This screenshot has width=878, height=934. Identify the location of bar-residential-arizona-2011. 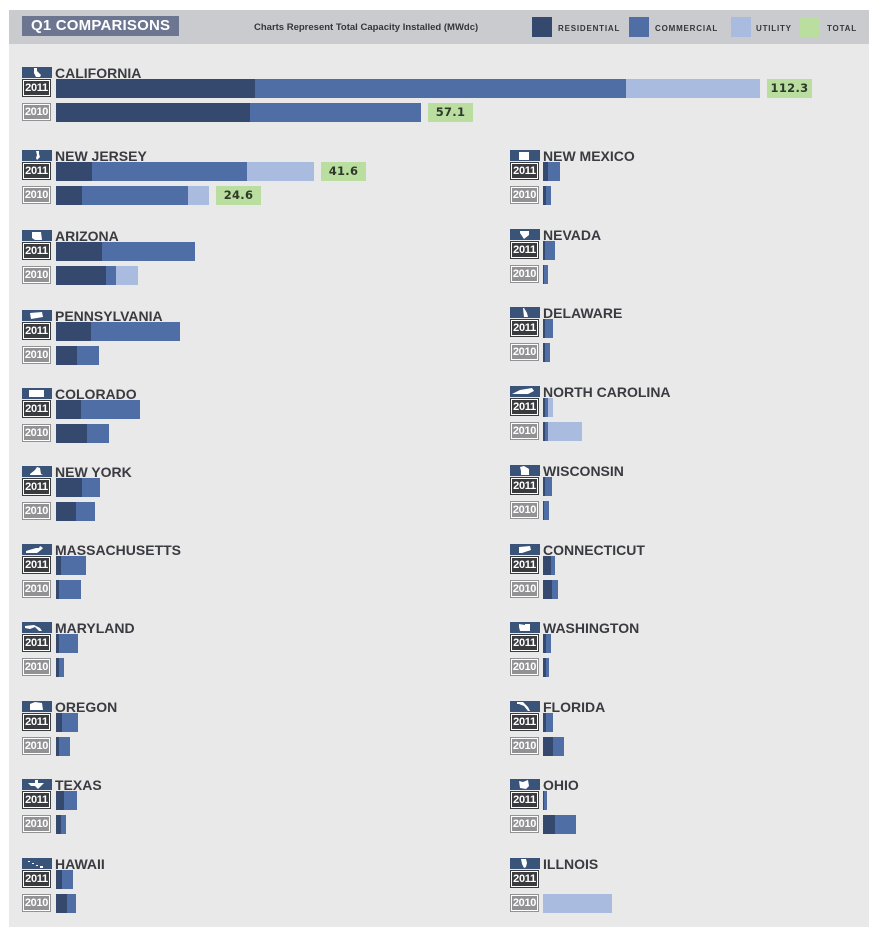
(79, 251).